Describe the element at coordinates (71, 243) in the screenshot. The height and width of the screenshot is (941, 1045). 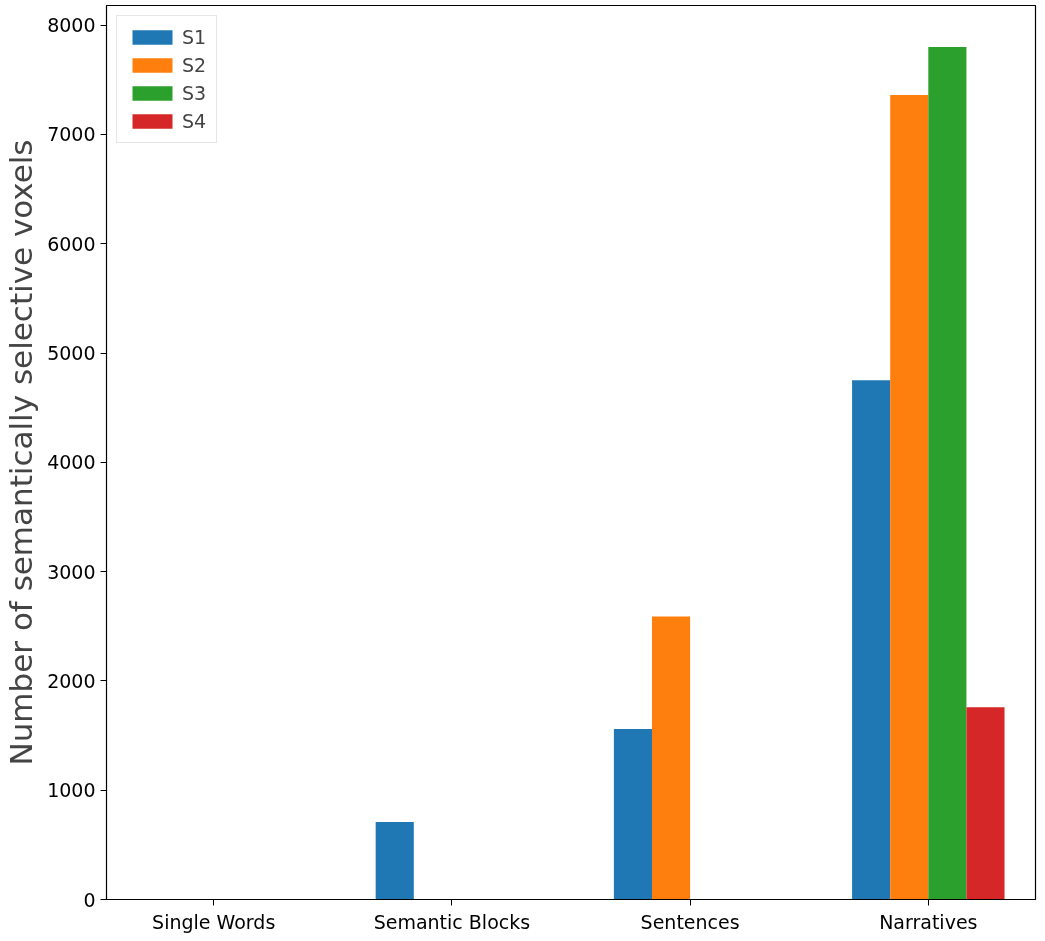
I see `y-tick-label: 6000` at that location.